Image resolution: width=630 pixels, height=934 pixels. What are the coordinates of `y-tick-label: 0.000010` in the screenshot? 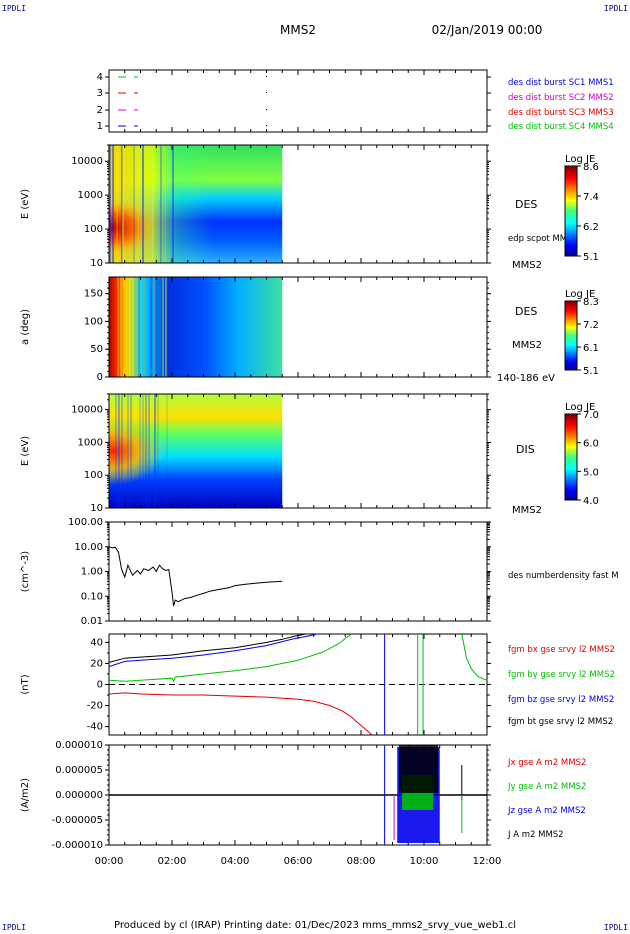 It's located at (79, 745).